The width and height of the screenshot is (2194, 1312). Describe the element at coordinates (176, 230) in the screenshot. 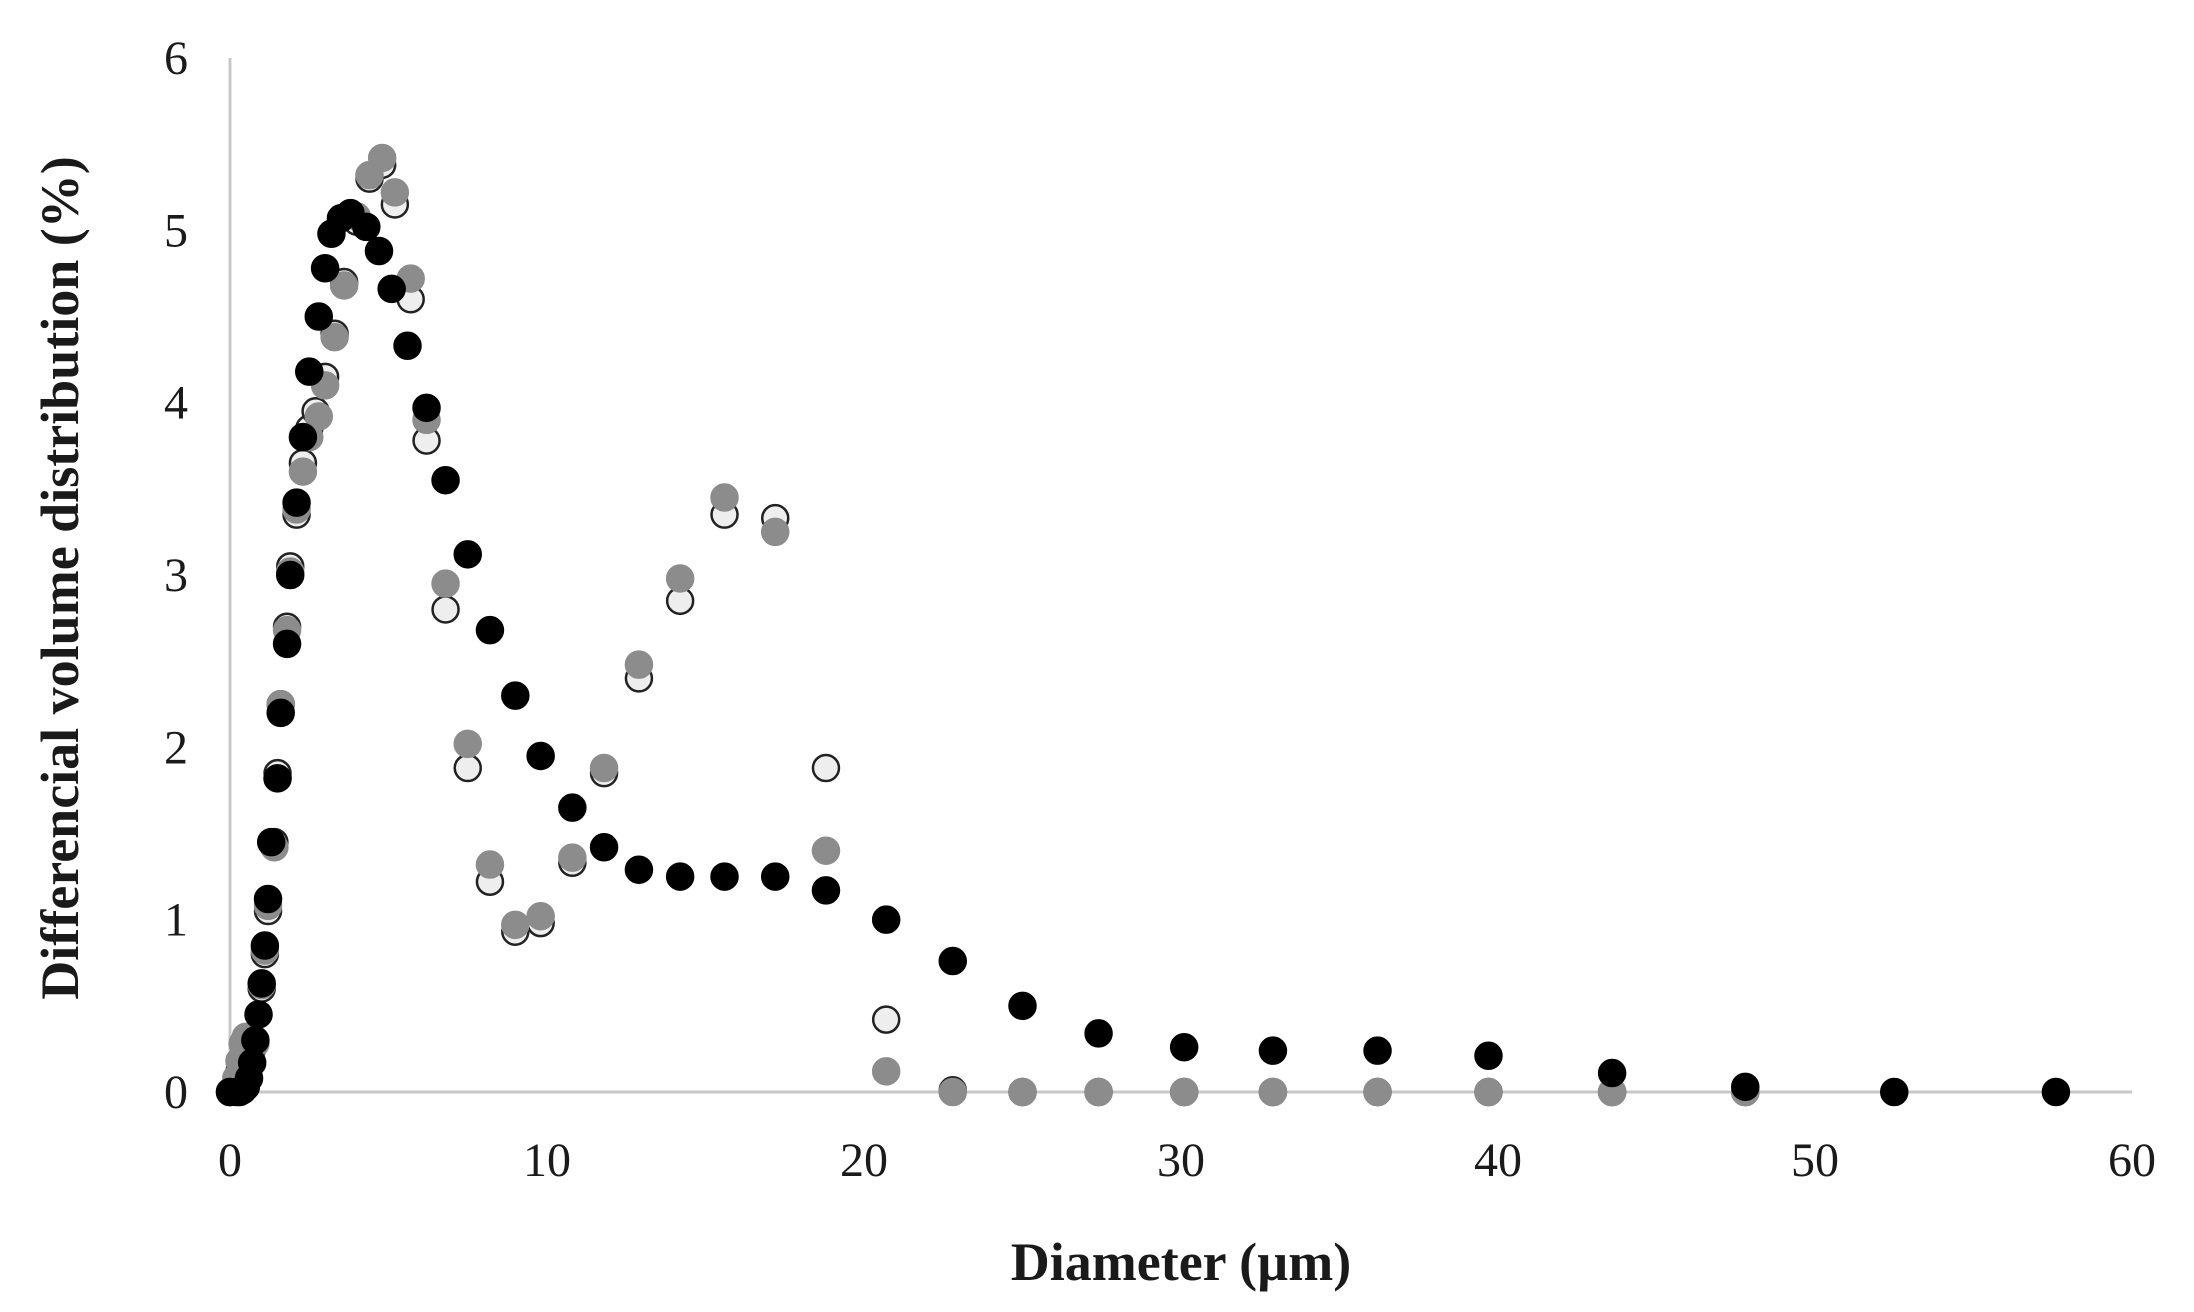

I see `y-tick-label: 5` at that location.